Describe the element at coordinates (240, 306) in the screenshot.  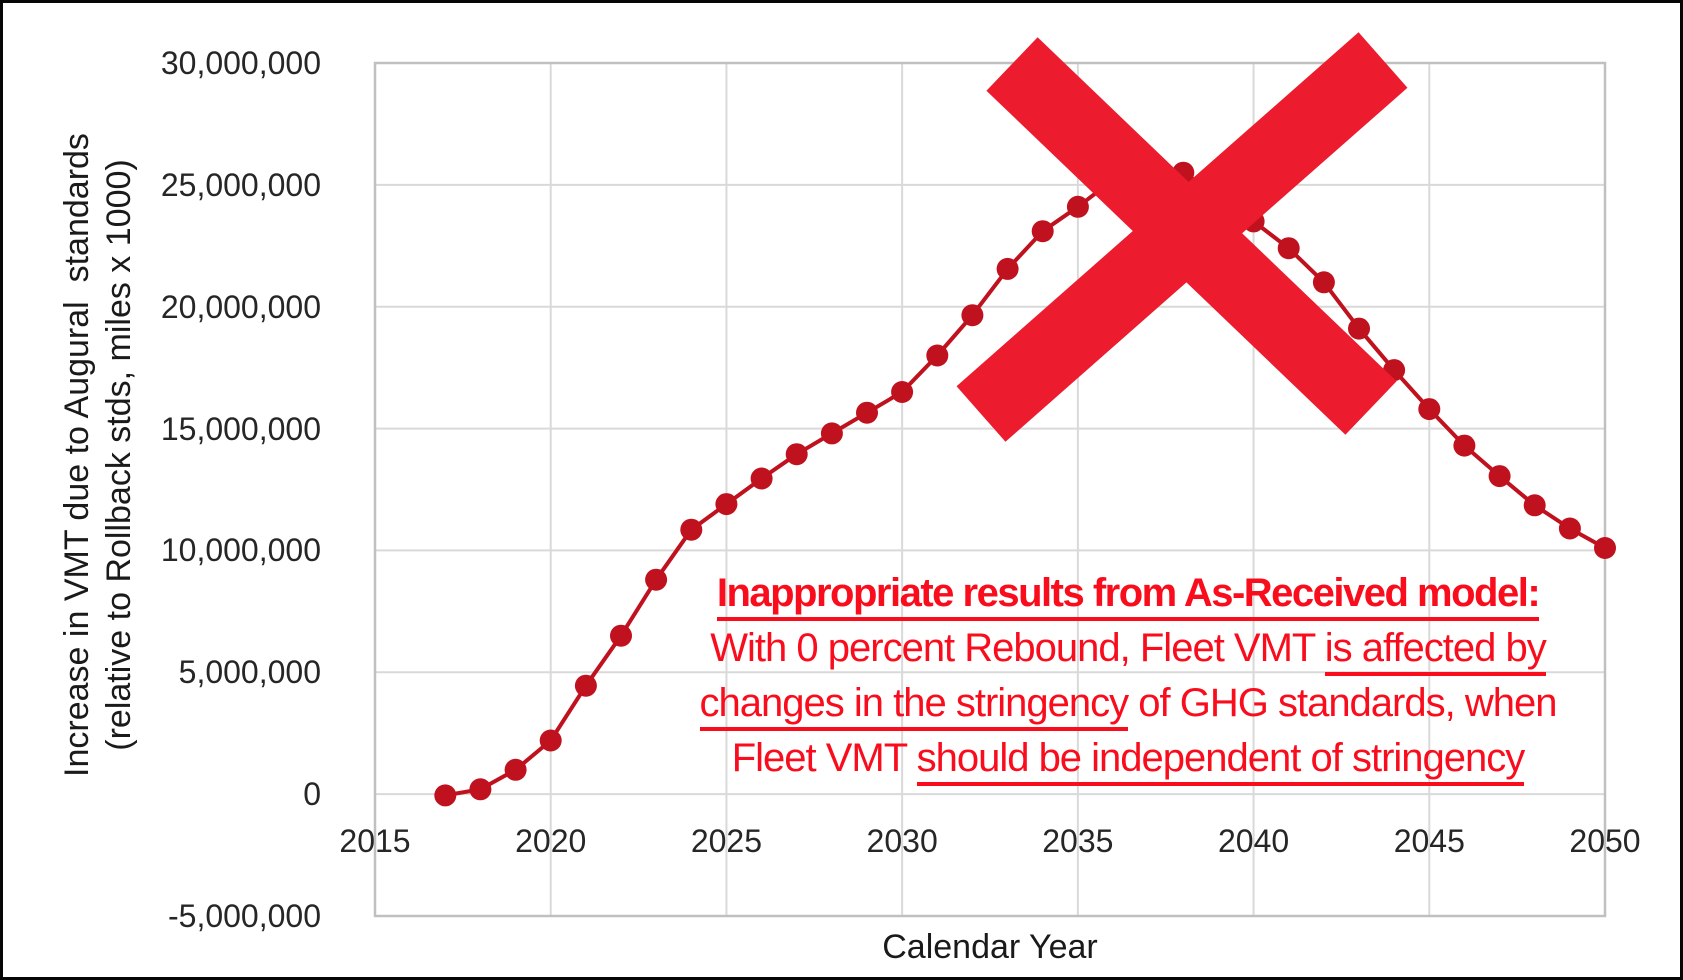
I see `y-tick-label: 20,000,000` at that location.